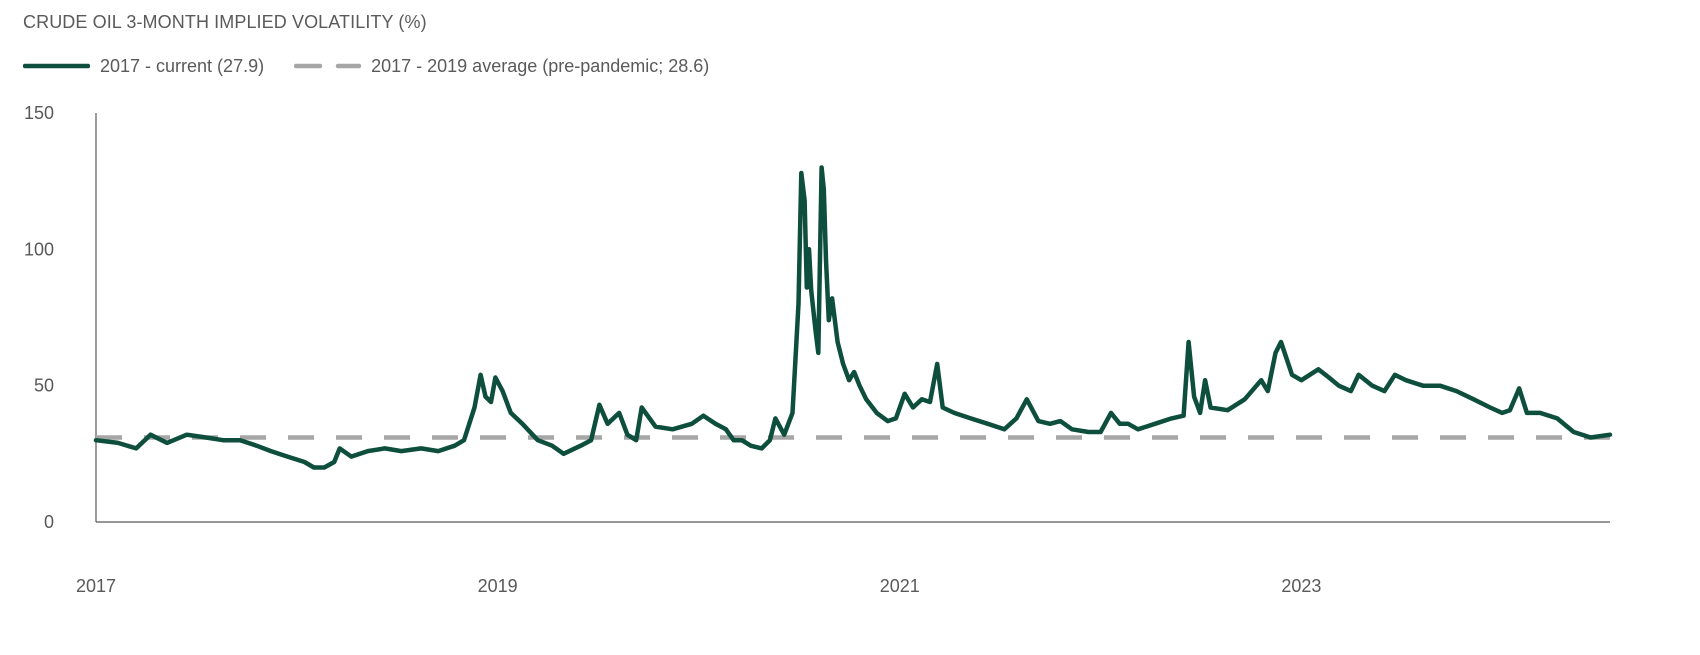  Describe the element at coordinates (39, 249) in the screenshot. I see `y-tick-label: 100` at that location.